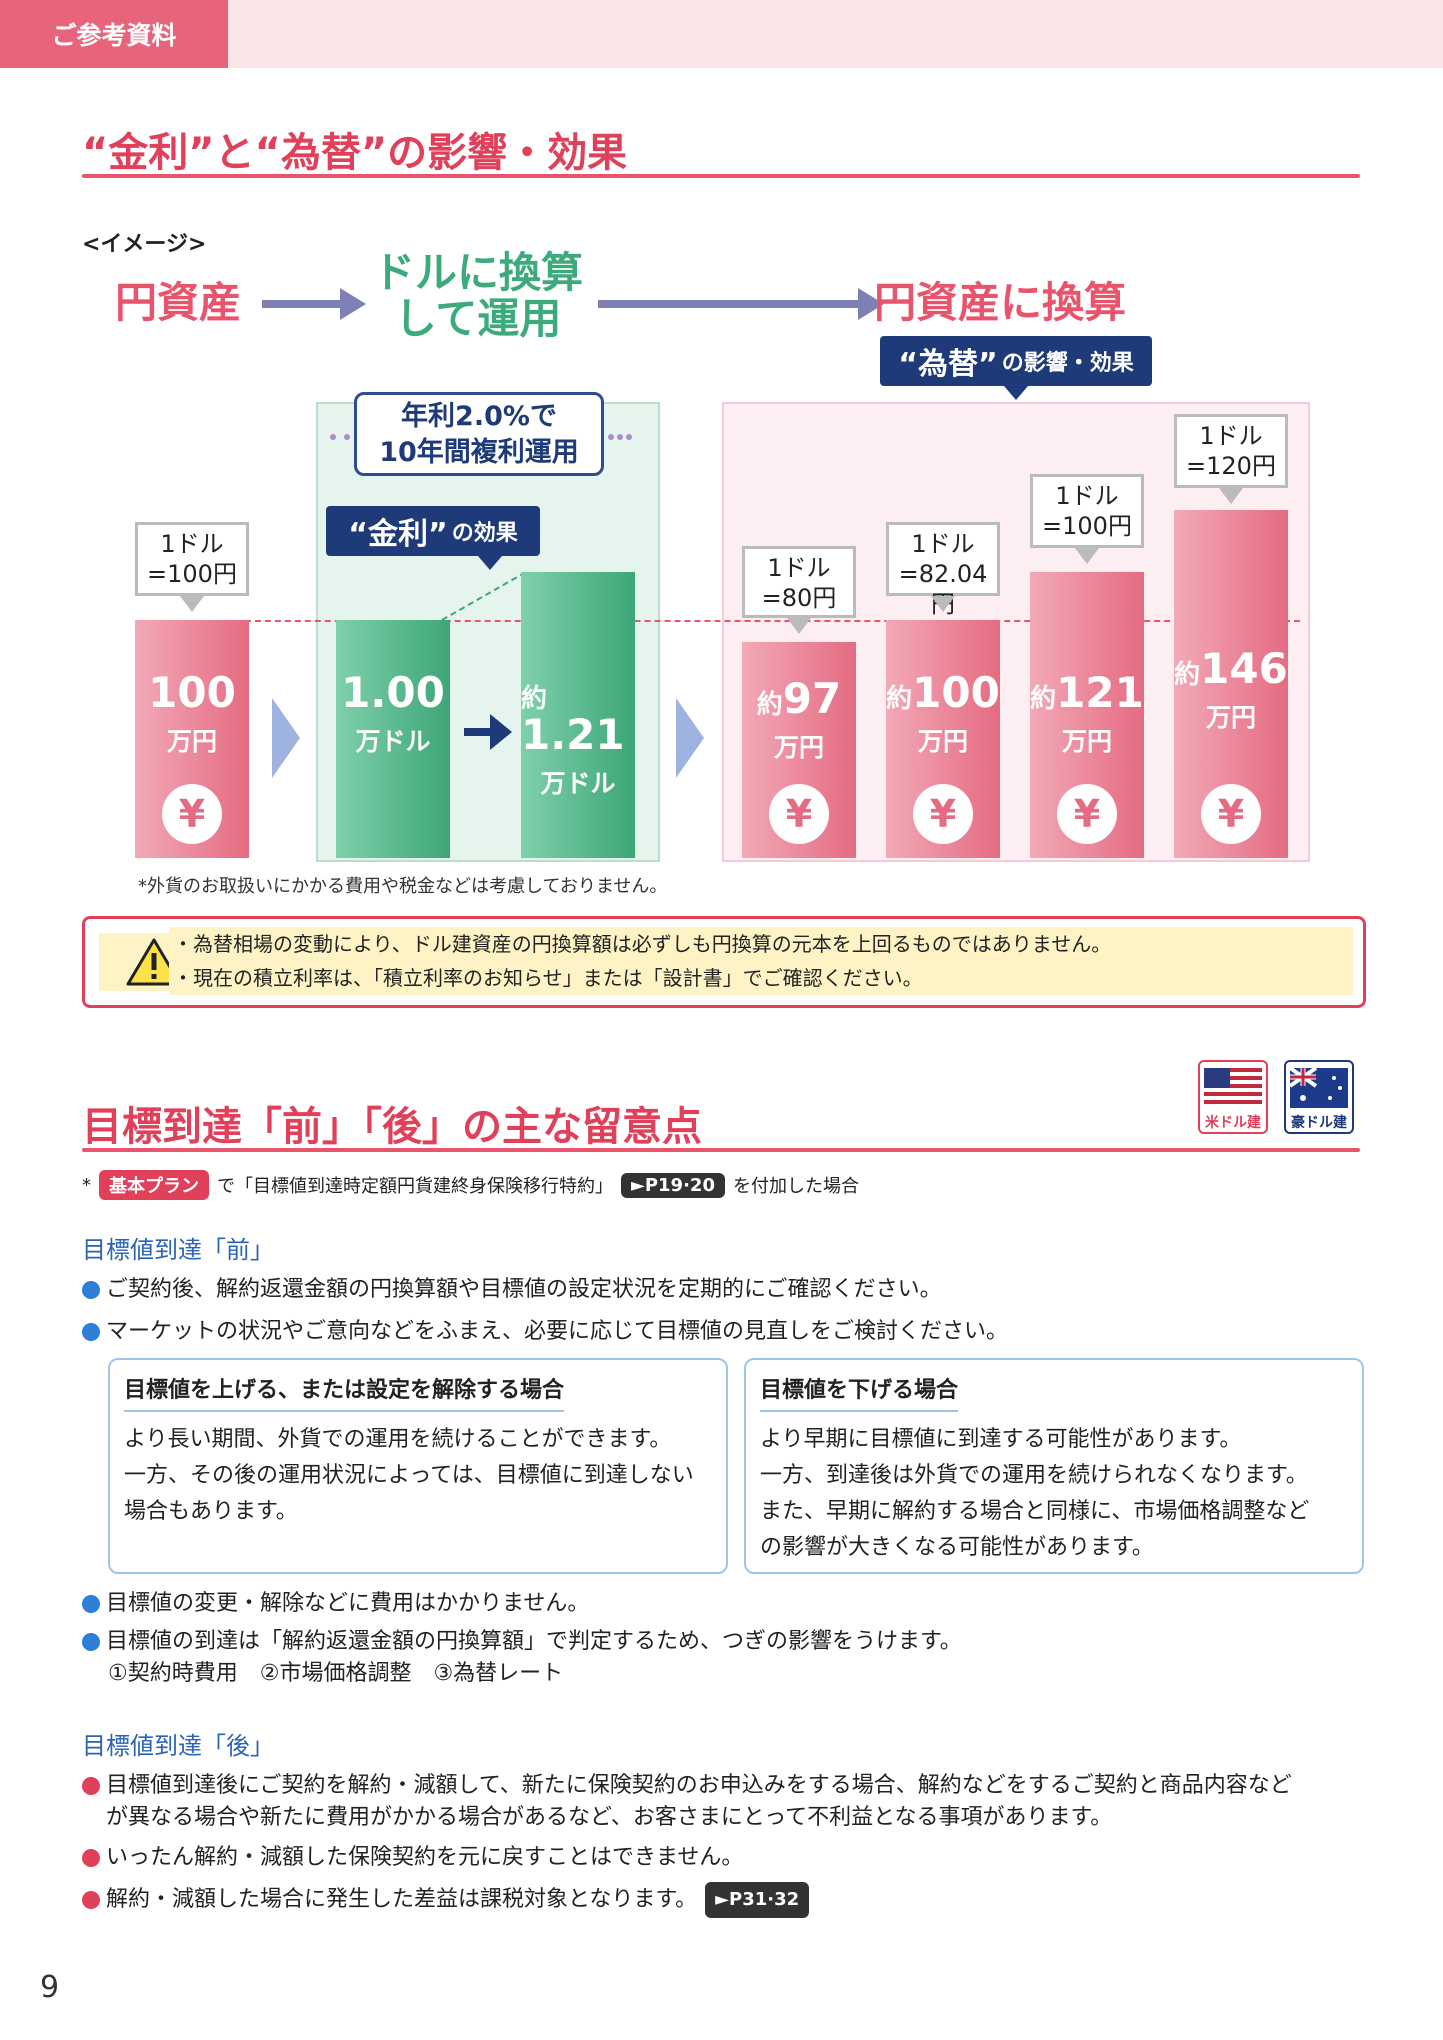 The image size is (1443, 2040). What do you see at coordinates (191, 741) in the screenshot?
I see `bar-initial-yen-unit: 万円` at bounding box center [191, 741].